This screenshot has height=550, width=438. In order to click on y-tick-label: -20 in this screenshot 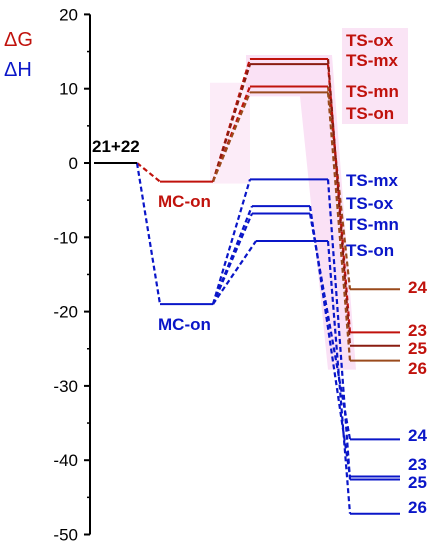, I will do `click(65, 312)`.